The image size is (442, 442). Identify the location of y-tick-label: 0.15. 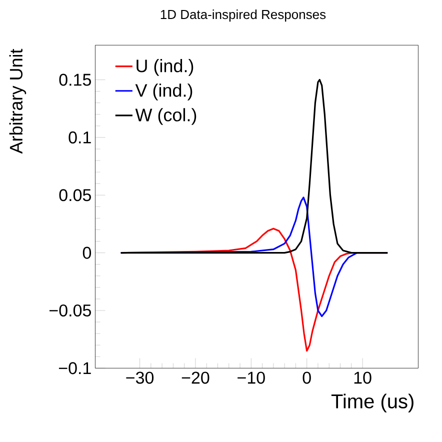
(75, 80).